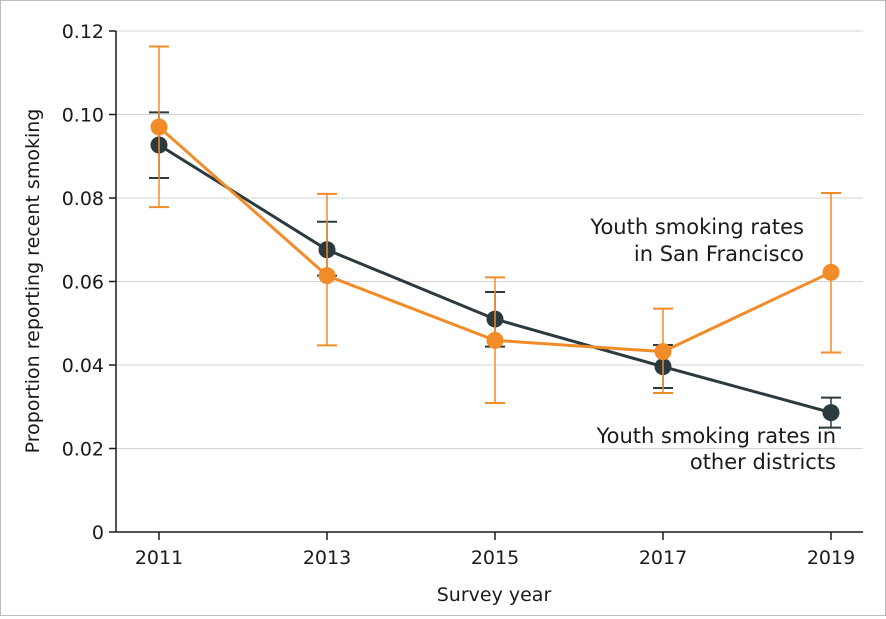 The height and width of the screenshot is (619, 886). I want to click on y-ticks: 0 0.02 0.04 0.06 0.08 0.10 0.12, so click(89, 282).